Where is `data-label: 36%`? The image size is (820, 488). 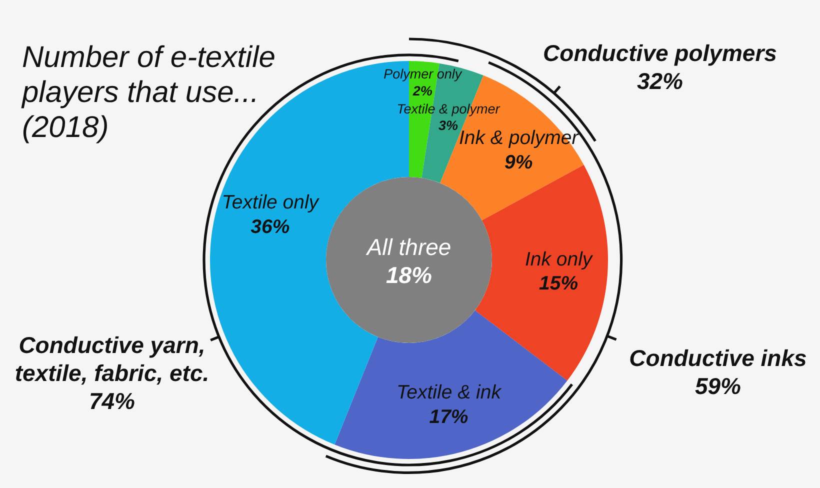
data-label: 36% is located at coordinates (270, 227).